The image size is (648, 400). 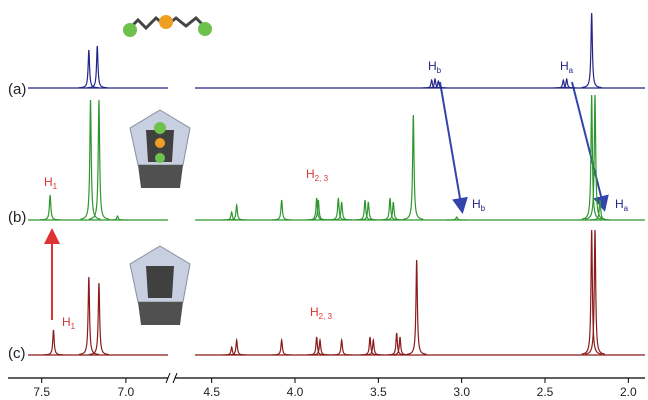 What do you see at coordinates (545, 392) in the screenshot?
I see `x-tick-label: 2.5` at bounding box center [545, 392].